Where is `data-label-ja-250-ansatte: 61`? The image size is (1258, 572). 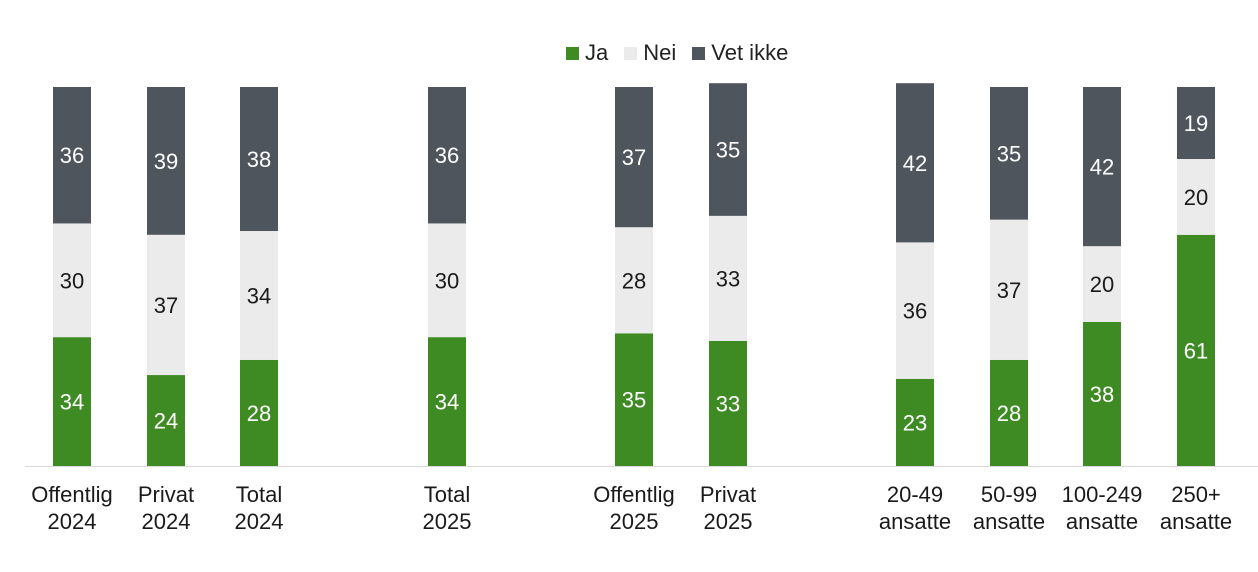 data-label-ja-250-ansatte: 61 is located at coordinates (1196, 350).